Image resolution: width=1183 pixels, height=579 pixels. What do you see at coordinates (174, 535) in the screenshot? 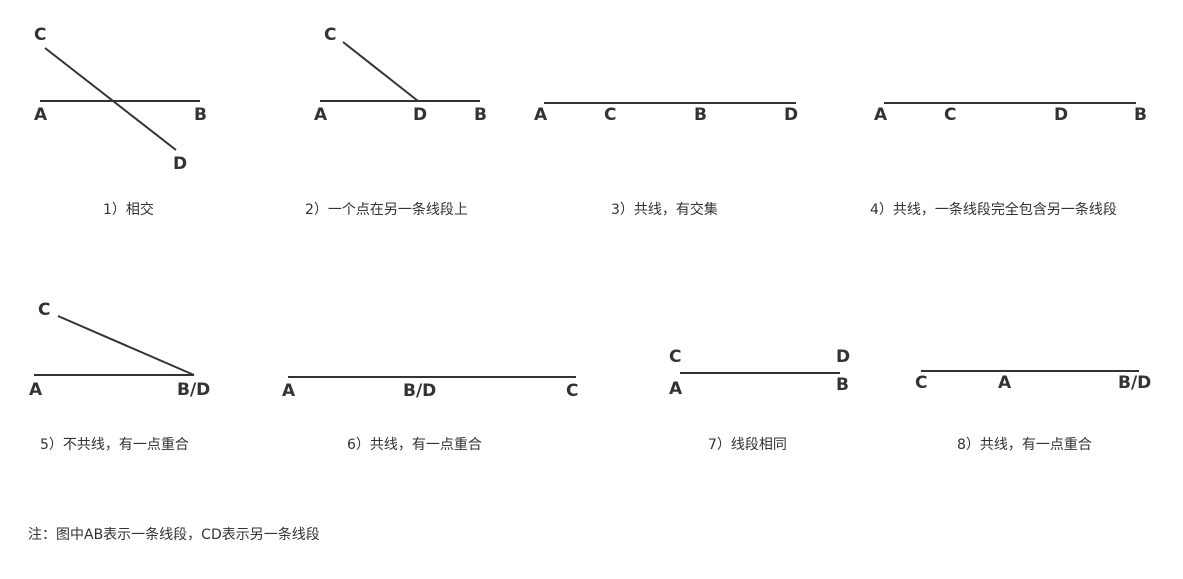
I see `footnote: 注：图中AB表示一条线段，CD表示另一条线段` at bounding box center [174, 535].